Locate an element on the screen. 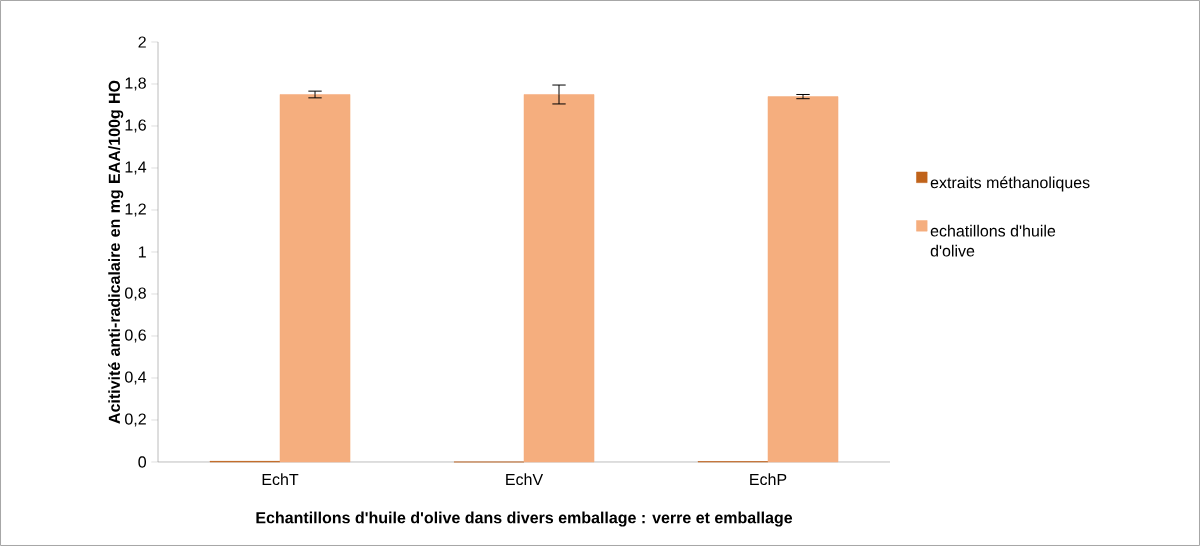  y-tick-label: 1 is located at coordinates (142, 252).